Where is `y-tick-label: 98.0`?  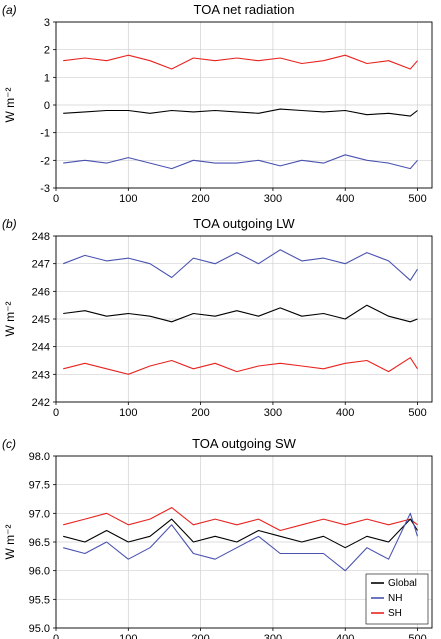 y-tick-label: 98.0 is located at coordinates (39, 457).